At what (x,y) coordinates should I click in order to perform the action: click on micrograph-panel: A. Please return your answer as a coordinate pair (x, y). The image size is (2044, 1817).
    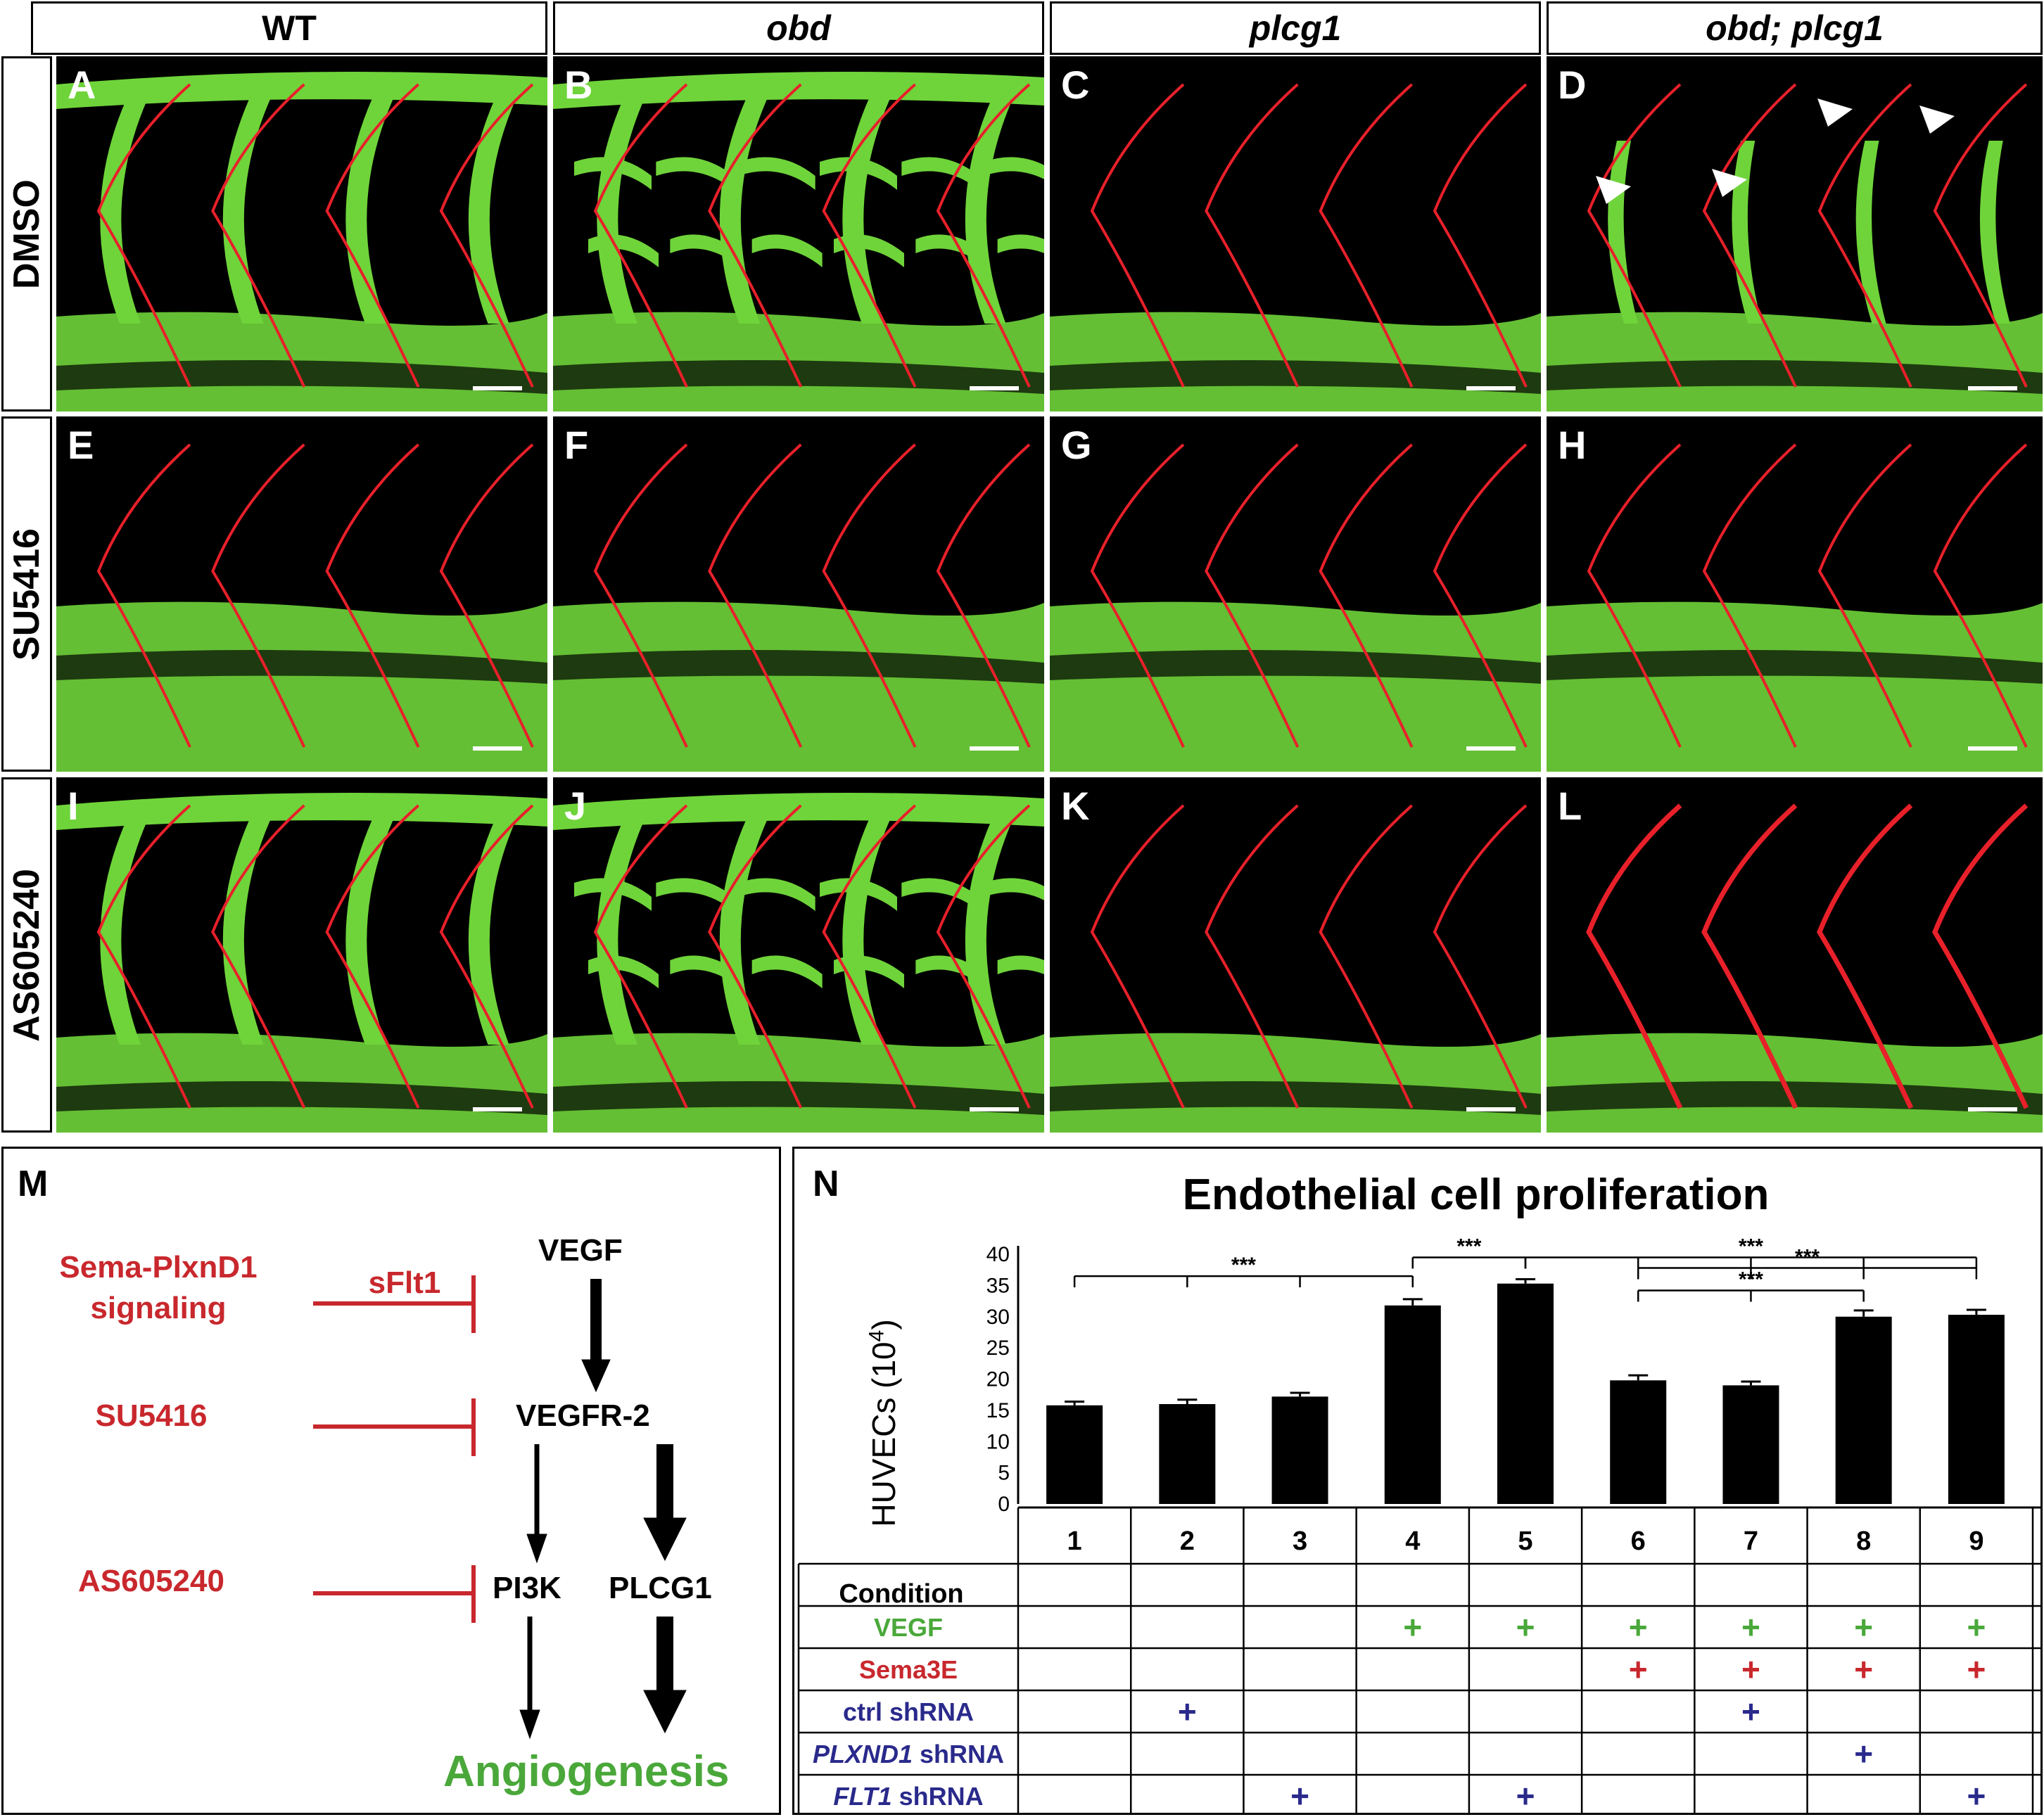
    Looking at the image, I should click on (301, 234).